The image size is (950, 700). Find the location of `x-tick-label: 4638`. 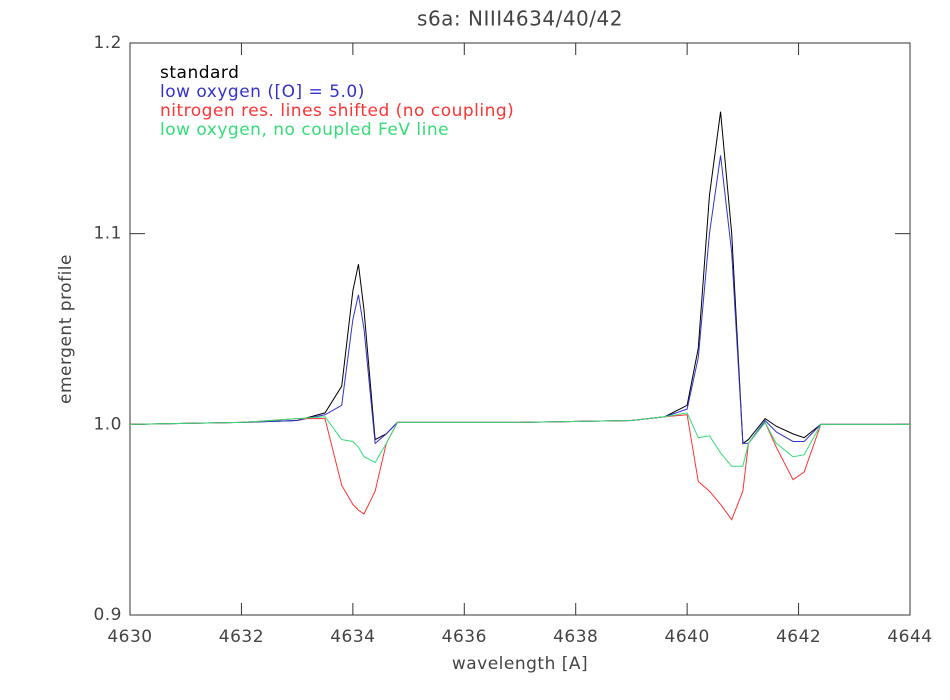

x-tick-label: 4638 is located at coordinates (575, 637).